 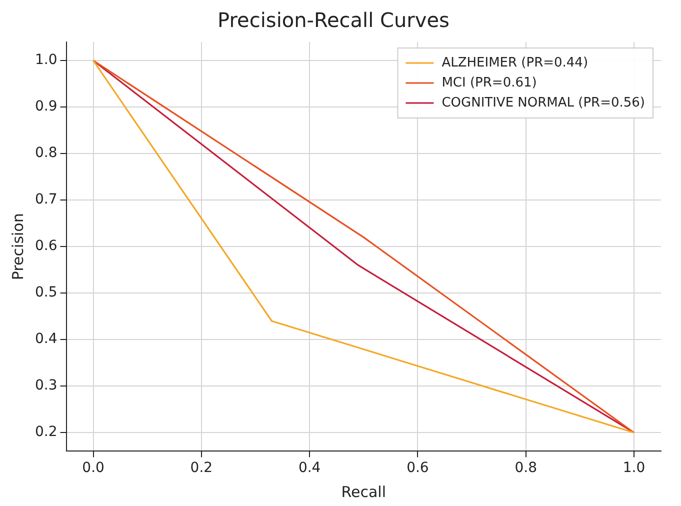 I want to click on y-tick-label: 0.8, so click(x=46, y=153).